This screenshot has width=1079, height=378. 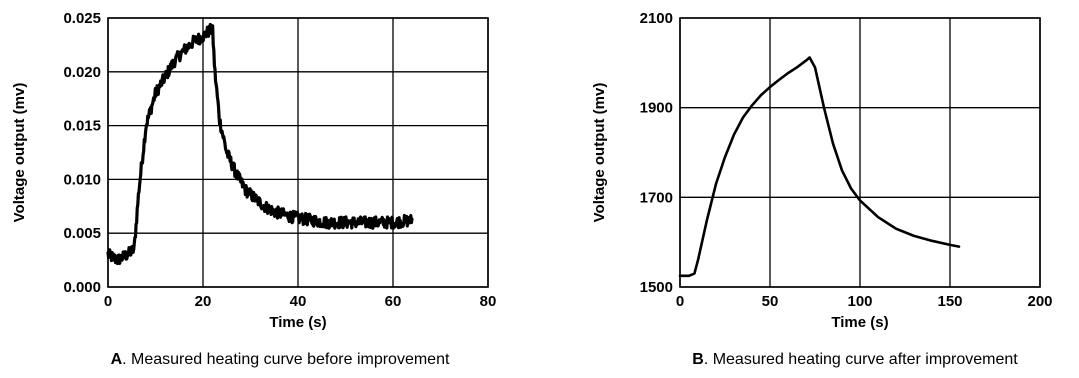 I want to click on b-x-tick-label: 0, so click(x=680, y=301).